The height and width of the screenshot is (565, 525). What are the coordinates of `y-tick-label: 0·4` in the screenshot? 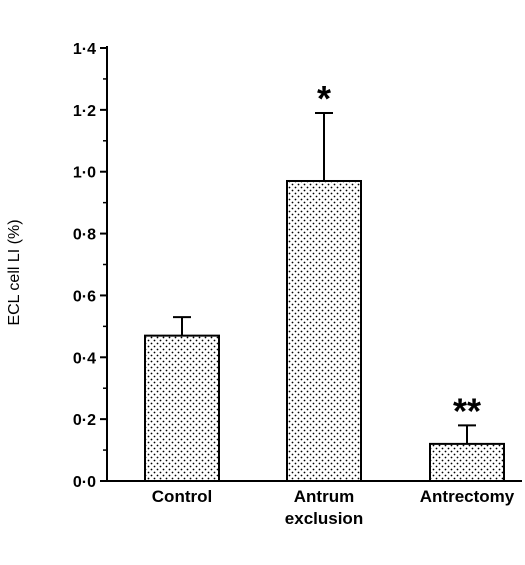 It's located at (84, 358).